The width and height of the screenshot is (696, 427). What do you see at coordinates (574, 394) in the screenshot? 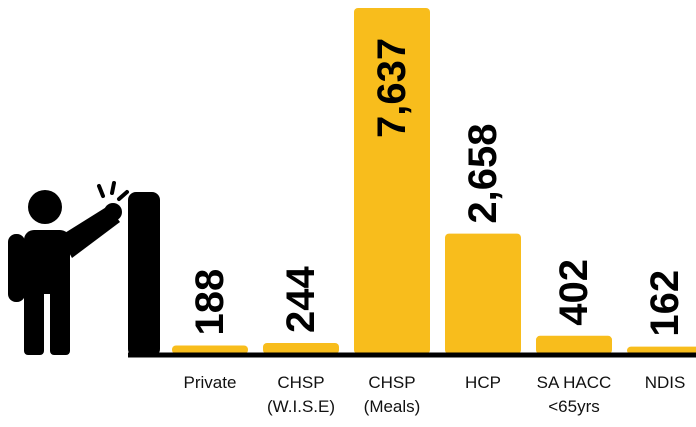
I see `x-tick-label: SA HACC <65yrs` at bounding box center [574, 394].